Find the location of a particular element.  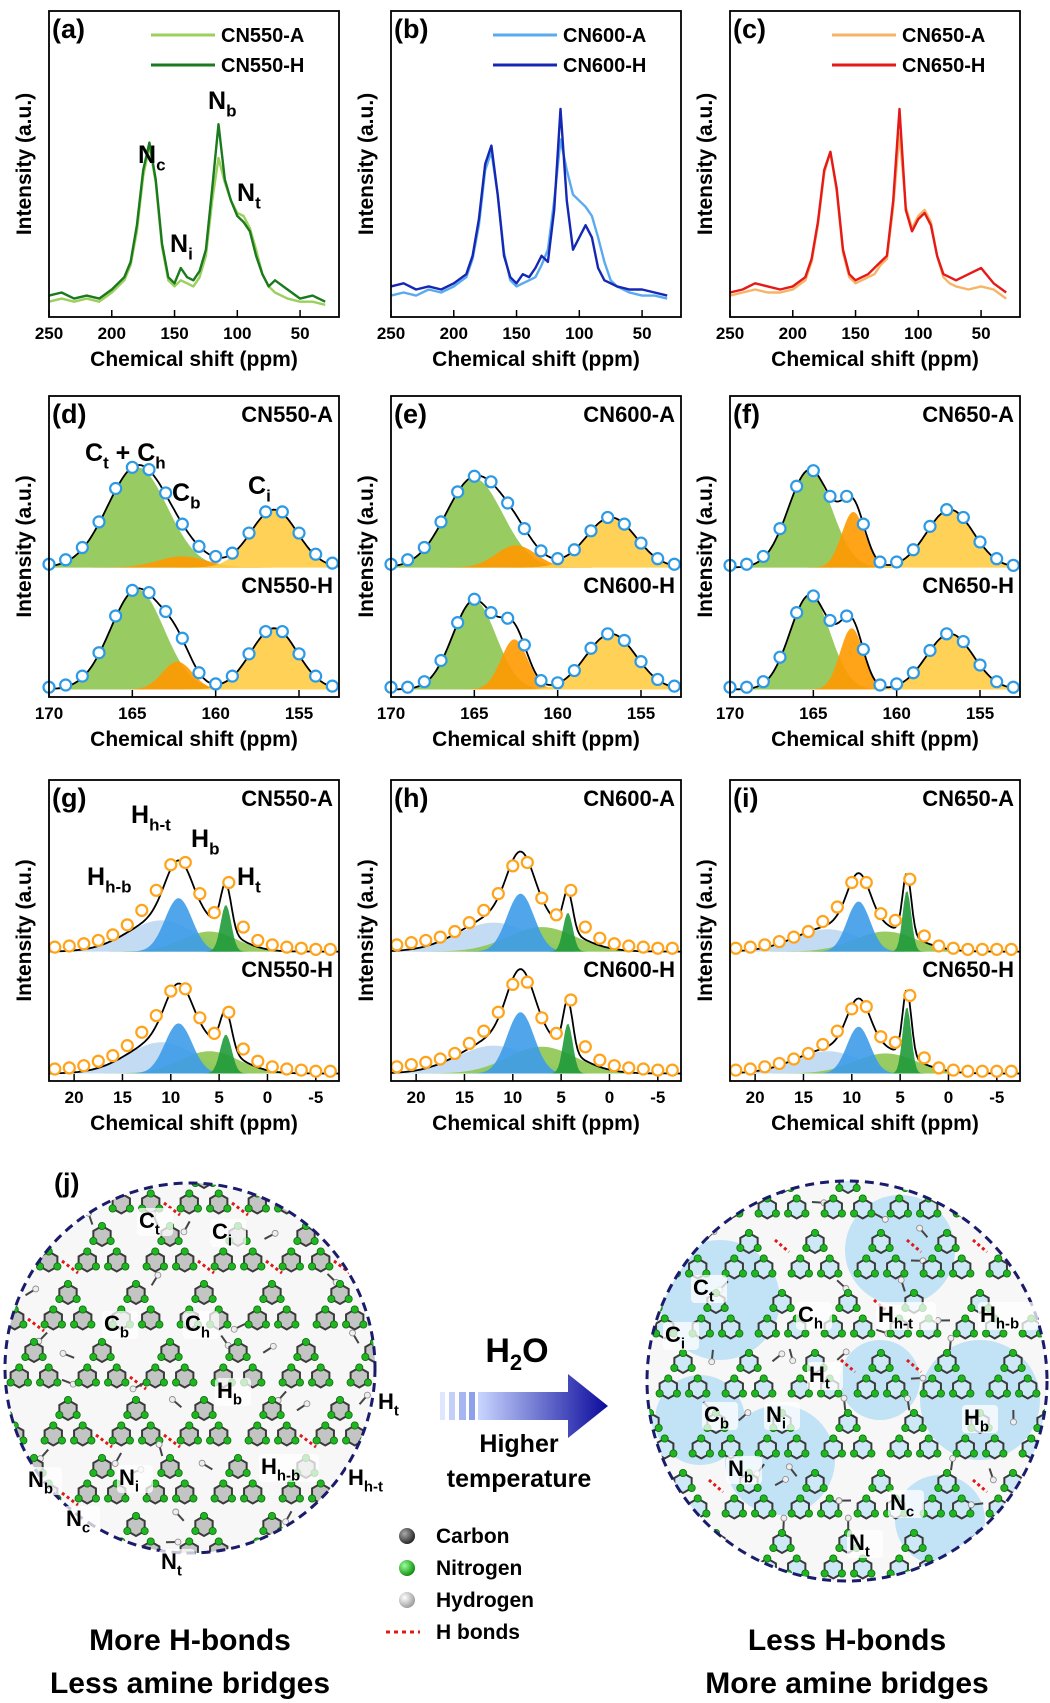

reagent: H2O is located at coordinates (516, 1353).